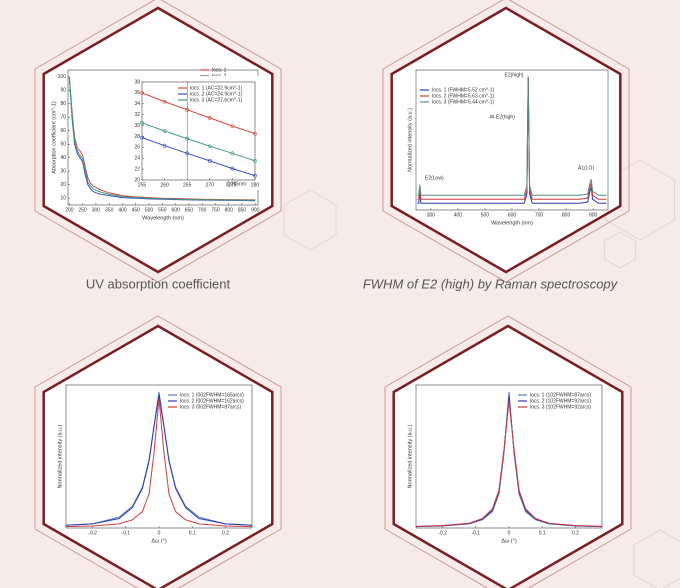  What do you see at coordinates (63, 145) in the screenshot?
I see `y-tick-label: 50` at bounding box center [63, 145].